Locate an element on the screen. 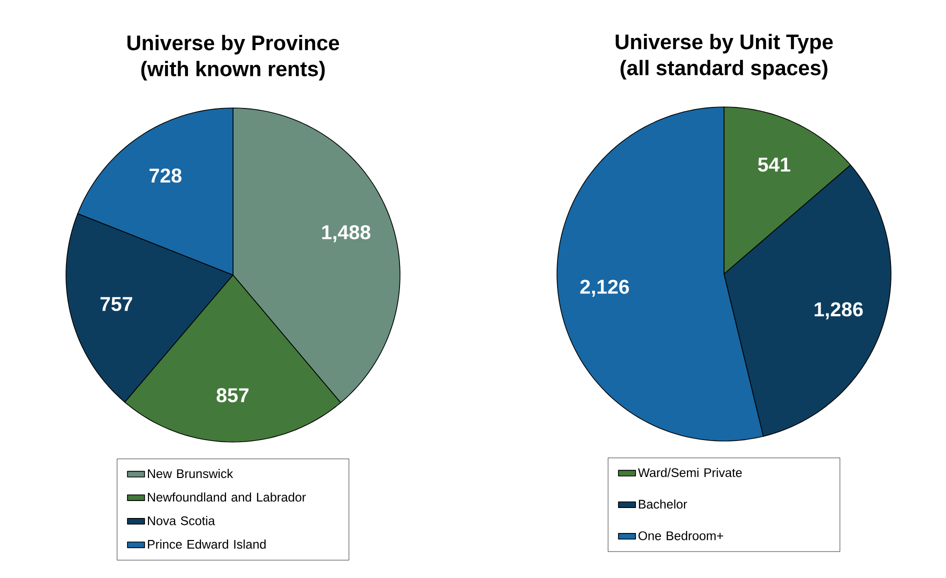  legend-label: New Brunswick is located at coordinates (191, 473).